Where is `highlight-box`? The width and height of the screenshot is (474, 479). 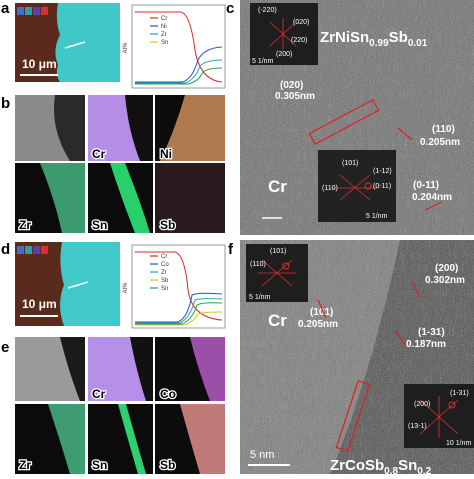
highlight-box is located at coordinates (344, 122).